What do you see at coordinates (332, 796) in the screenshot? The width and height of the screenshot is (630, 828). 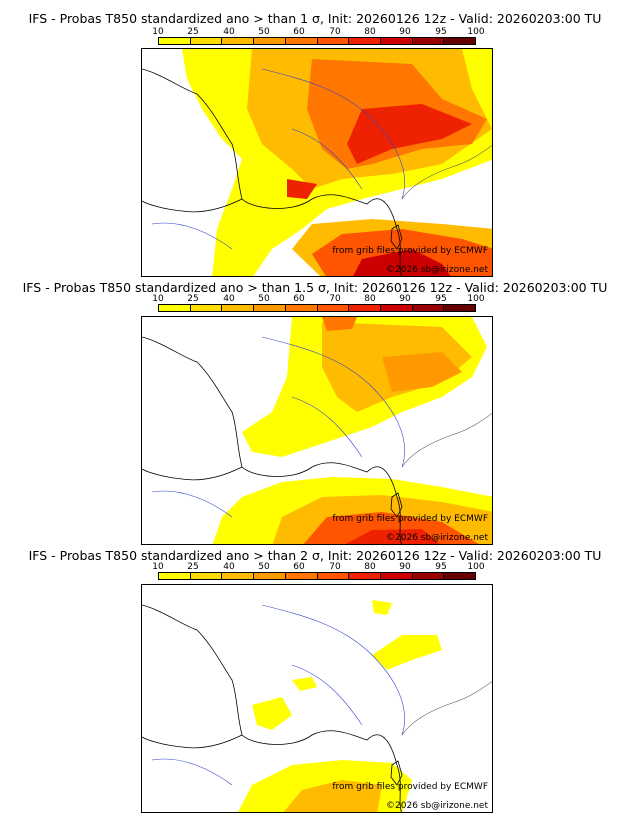 I see `shade-40-south` at bounding box center [332, 796].